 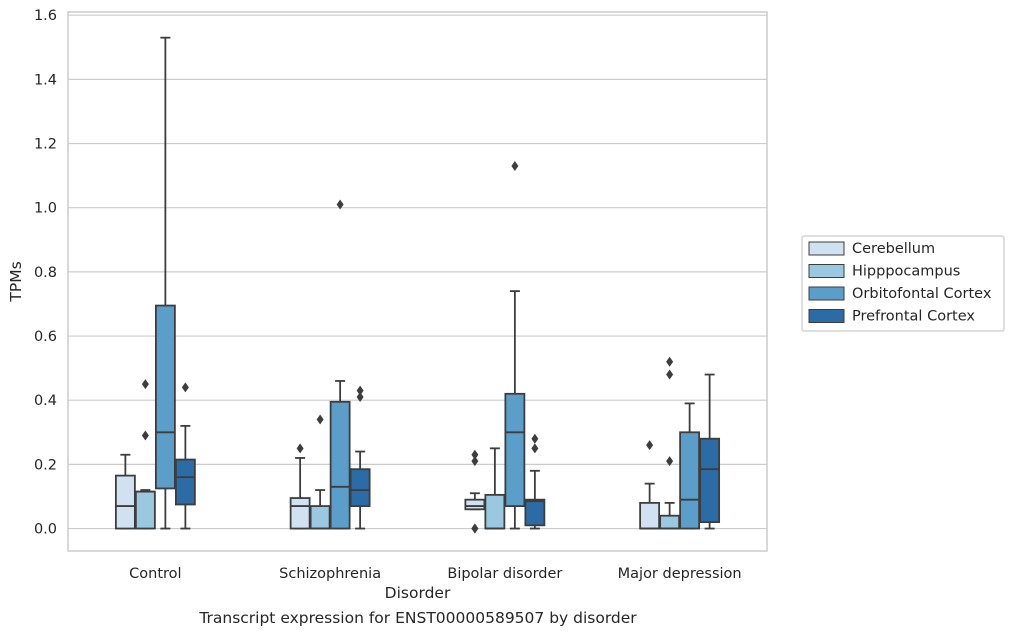 I want to click on x-tick-label: Schizophrenia, so click(x=330, y=574).